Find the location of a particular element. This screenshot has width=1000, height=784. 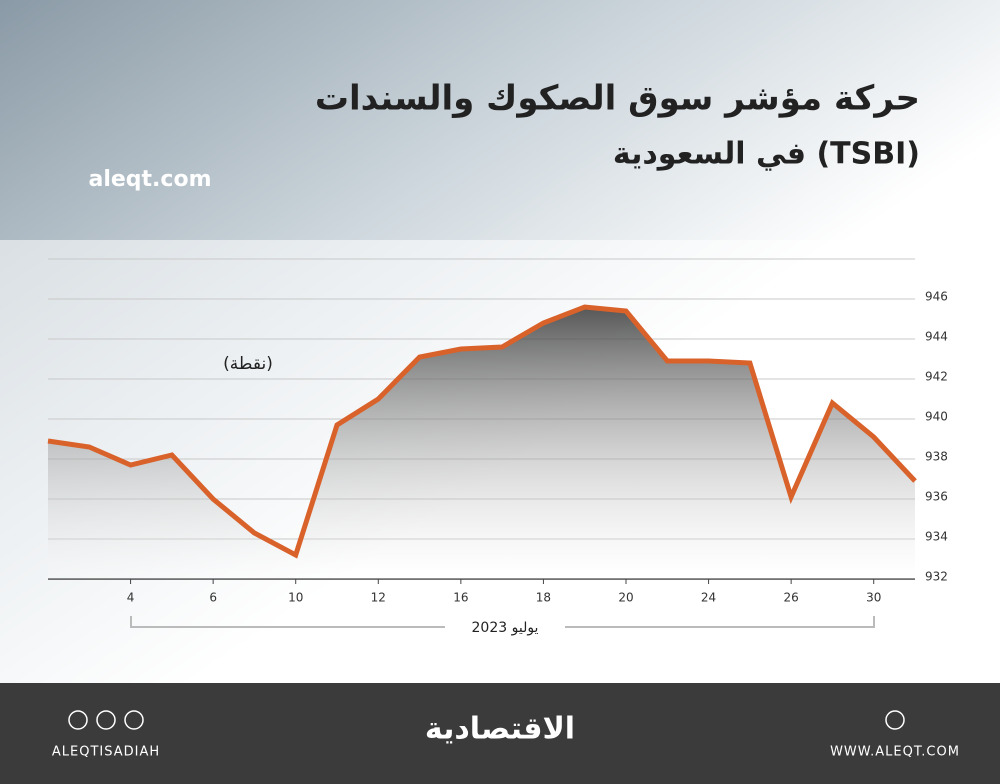

x-tick-label: 16 is located at coordinates (460, 598).